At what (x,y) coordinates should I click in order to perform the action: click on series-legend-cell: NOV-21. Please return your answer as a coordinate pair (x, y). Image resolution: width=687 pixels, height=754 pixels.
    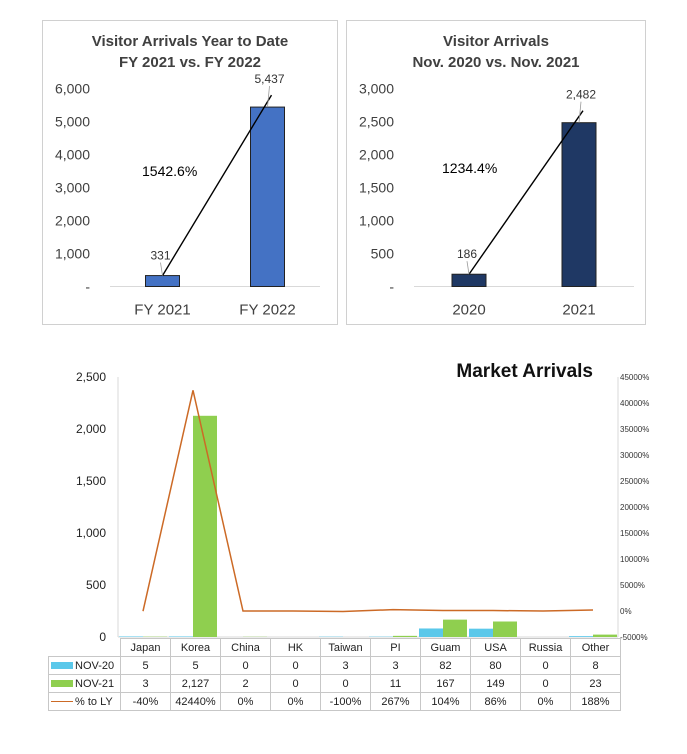
    Looking at the image, I should click on (84, 683).